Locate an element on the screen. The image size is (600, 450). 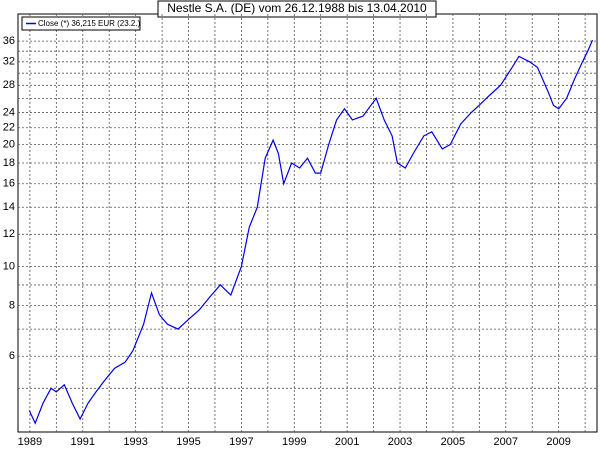
x-tick-label: 1997 is located at coordinates (241, 442).